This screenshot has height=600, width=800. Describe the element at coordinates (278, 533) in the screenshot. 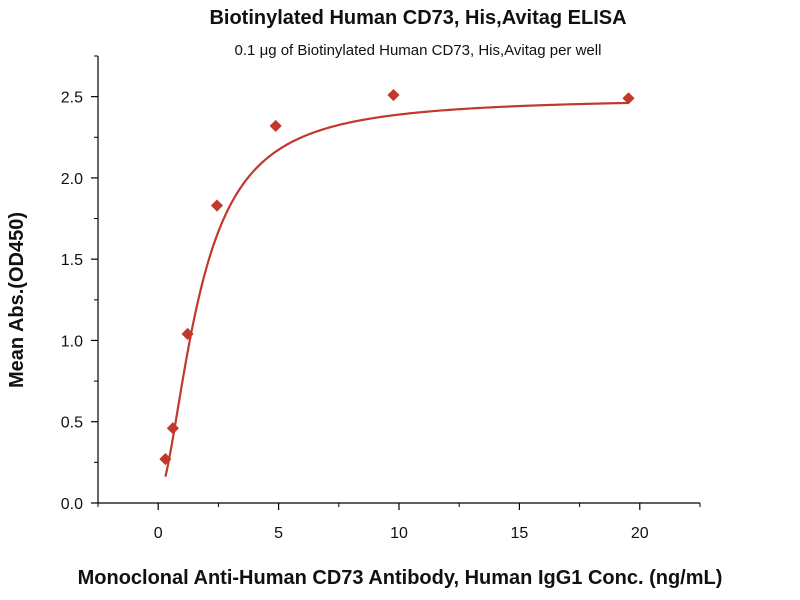

I see `x-tick-label: 5` at that location.